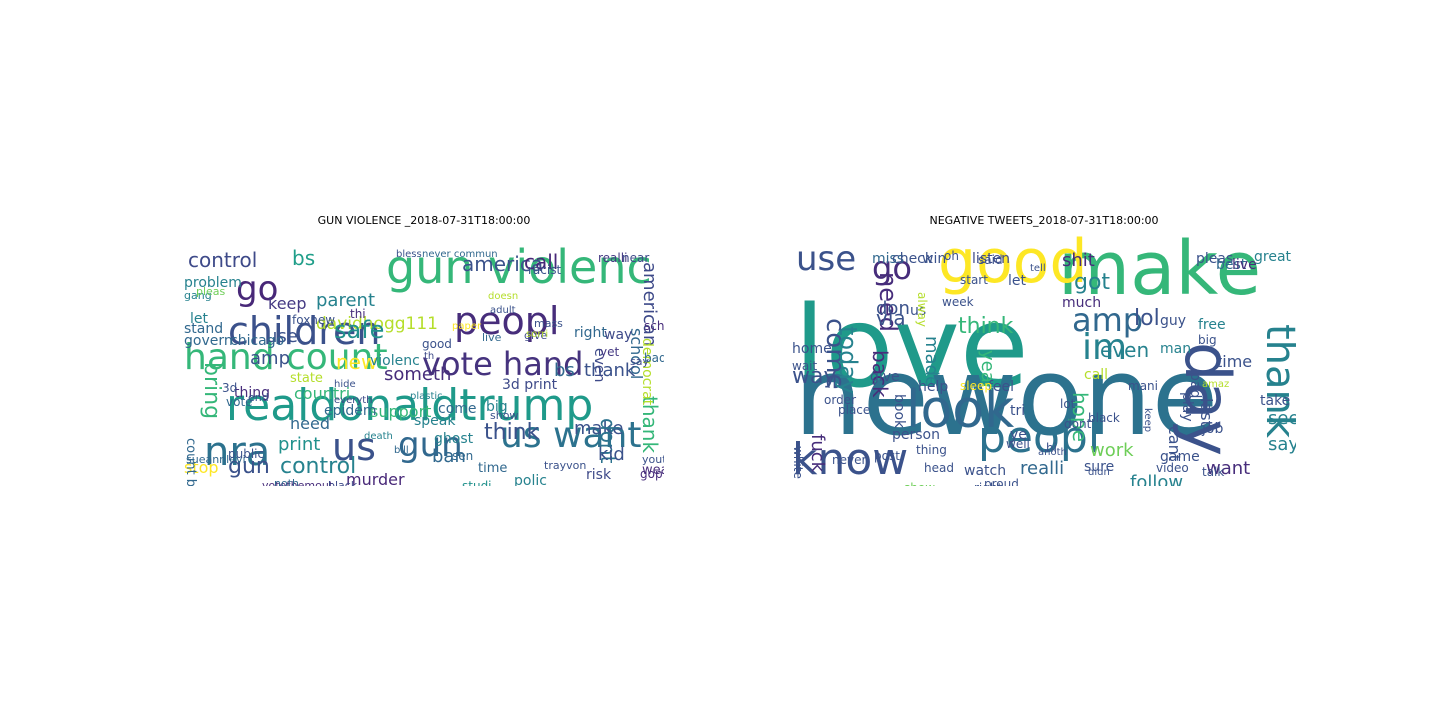  Describe the element at coordinates (239, 402) in the screenshot. I see `cloud-word: vote` at that location.